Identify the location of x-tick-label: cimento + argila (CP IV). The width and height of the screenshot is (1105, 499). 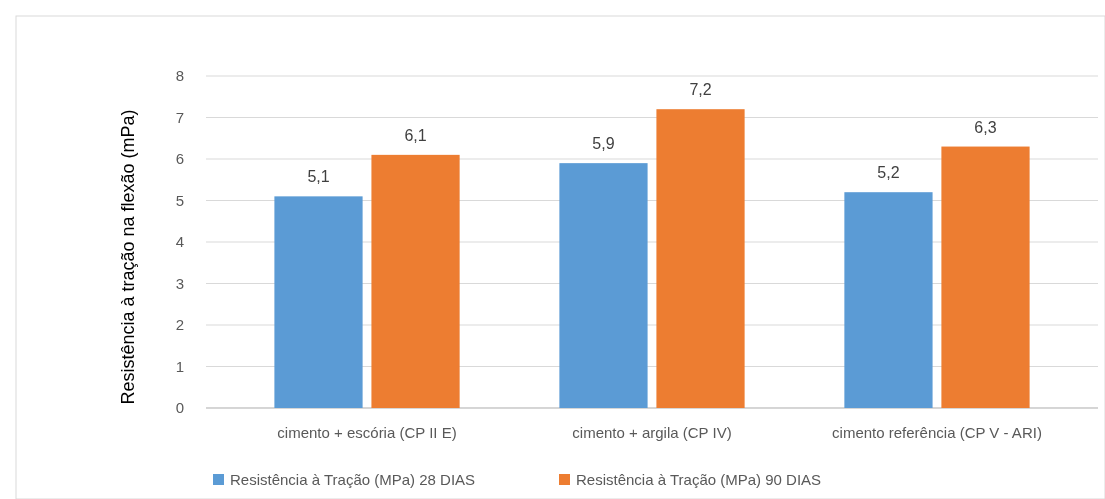
(652, 432).